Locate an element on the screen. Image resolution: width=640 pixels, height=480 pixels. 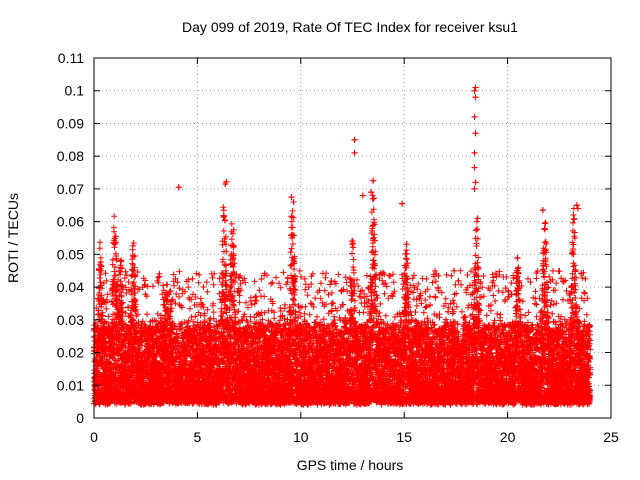
y-tick-label: 0.08 is located at coordinates (70, 156).